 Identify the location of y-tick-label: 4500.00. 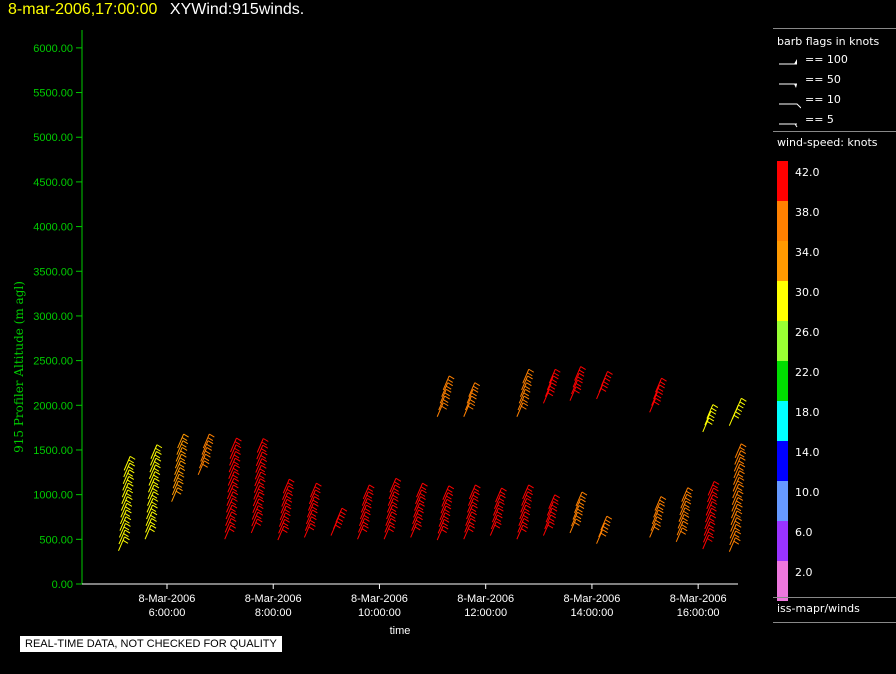
(53, 183).